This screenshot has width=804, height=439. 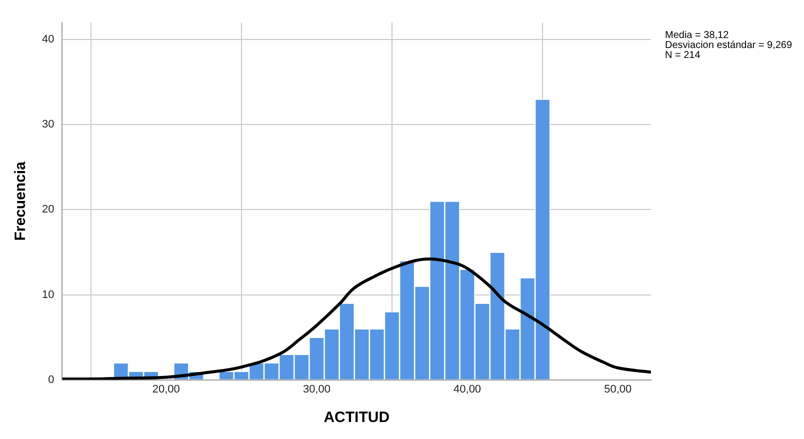 What do you see at coordinates (48, 124) in the screenshot?
I see `y-tick-label: 30` at bounding box center [48, 124].